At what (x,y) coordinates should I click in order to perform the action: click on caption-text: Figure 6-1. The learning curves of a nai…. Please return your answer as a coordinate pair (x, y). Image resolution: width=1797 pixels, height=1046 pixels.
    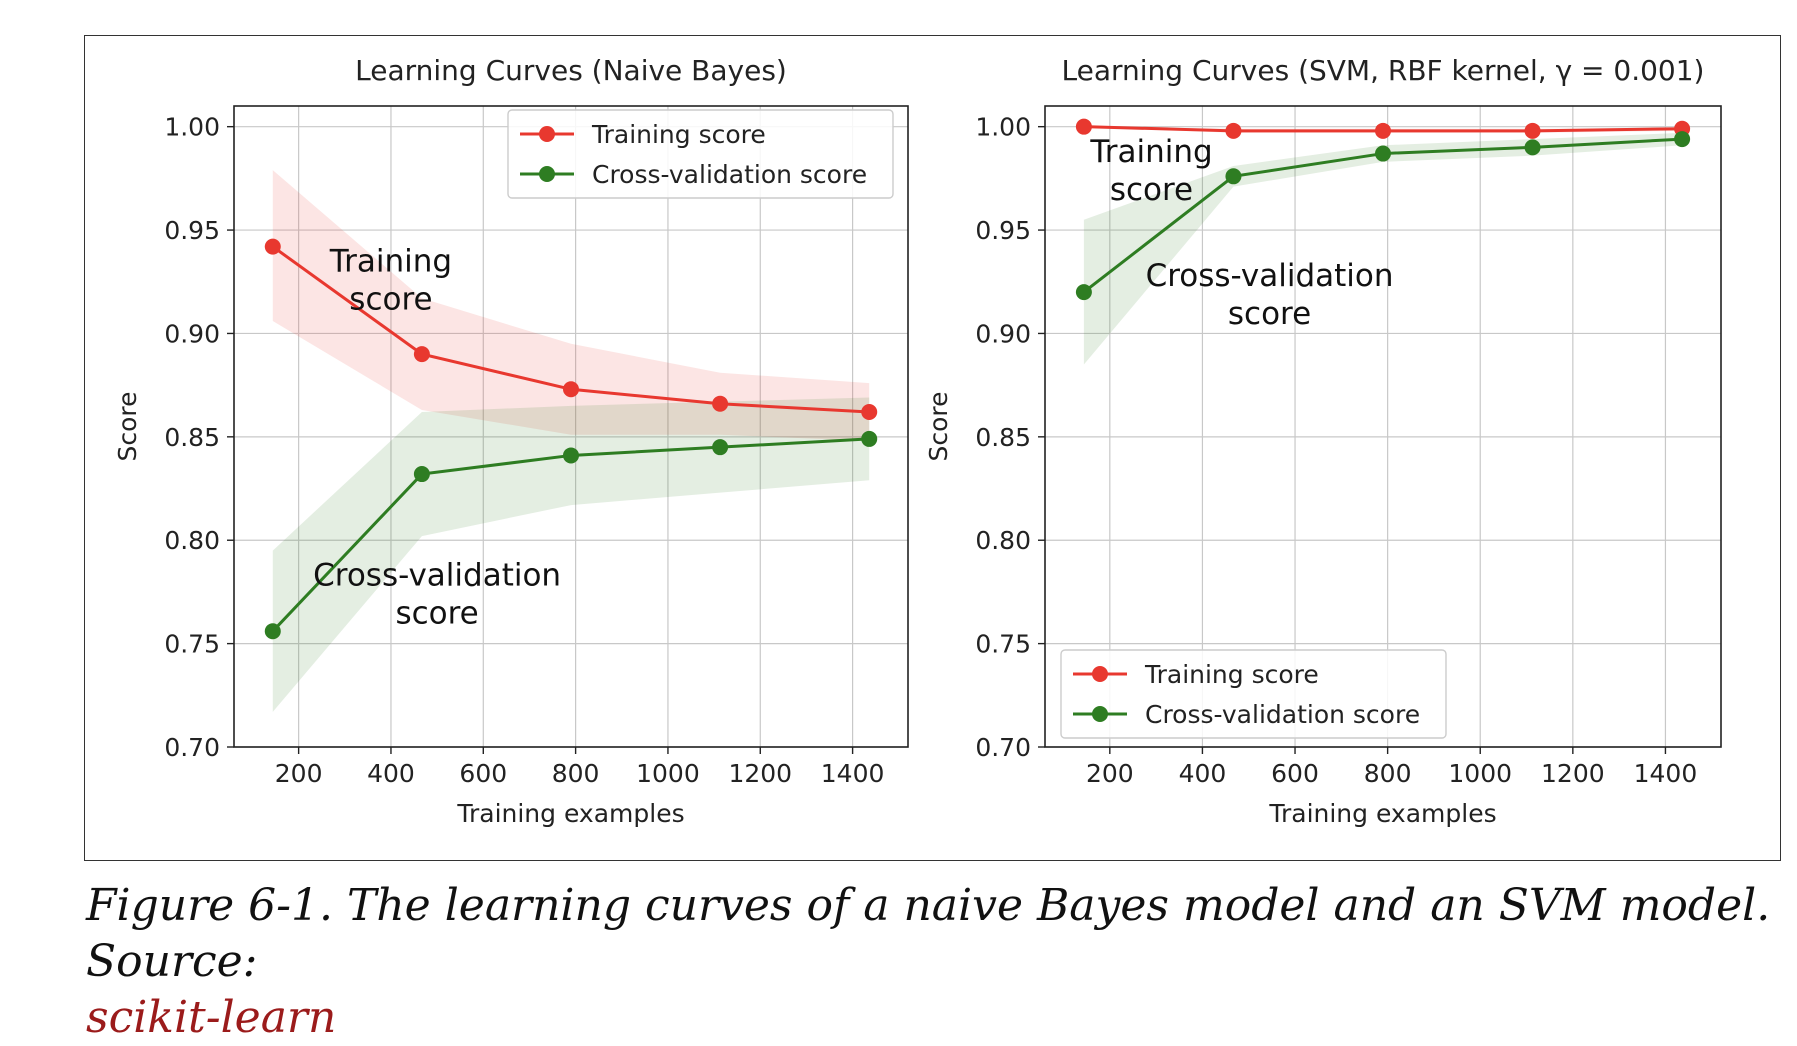
    Looking at the image, I should click on (928, 933).